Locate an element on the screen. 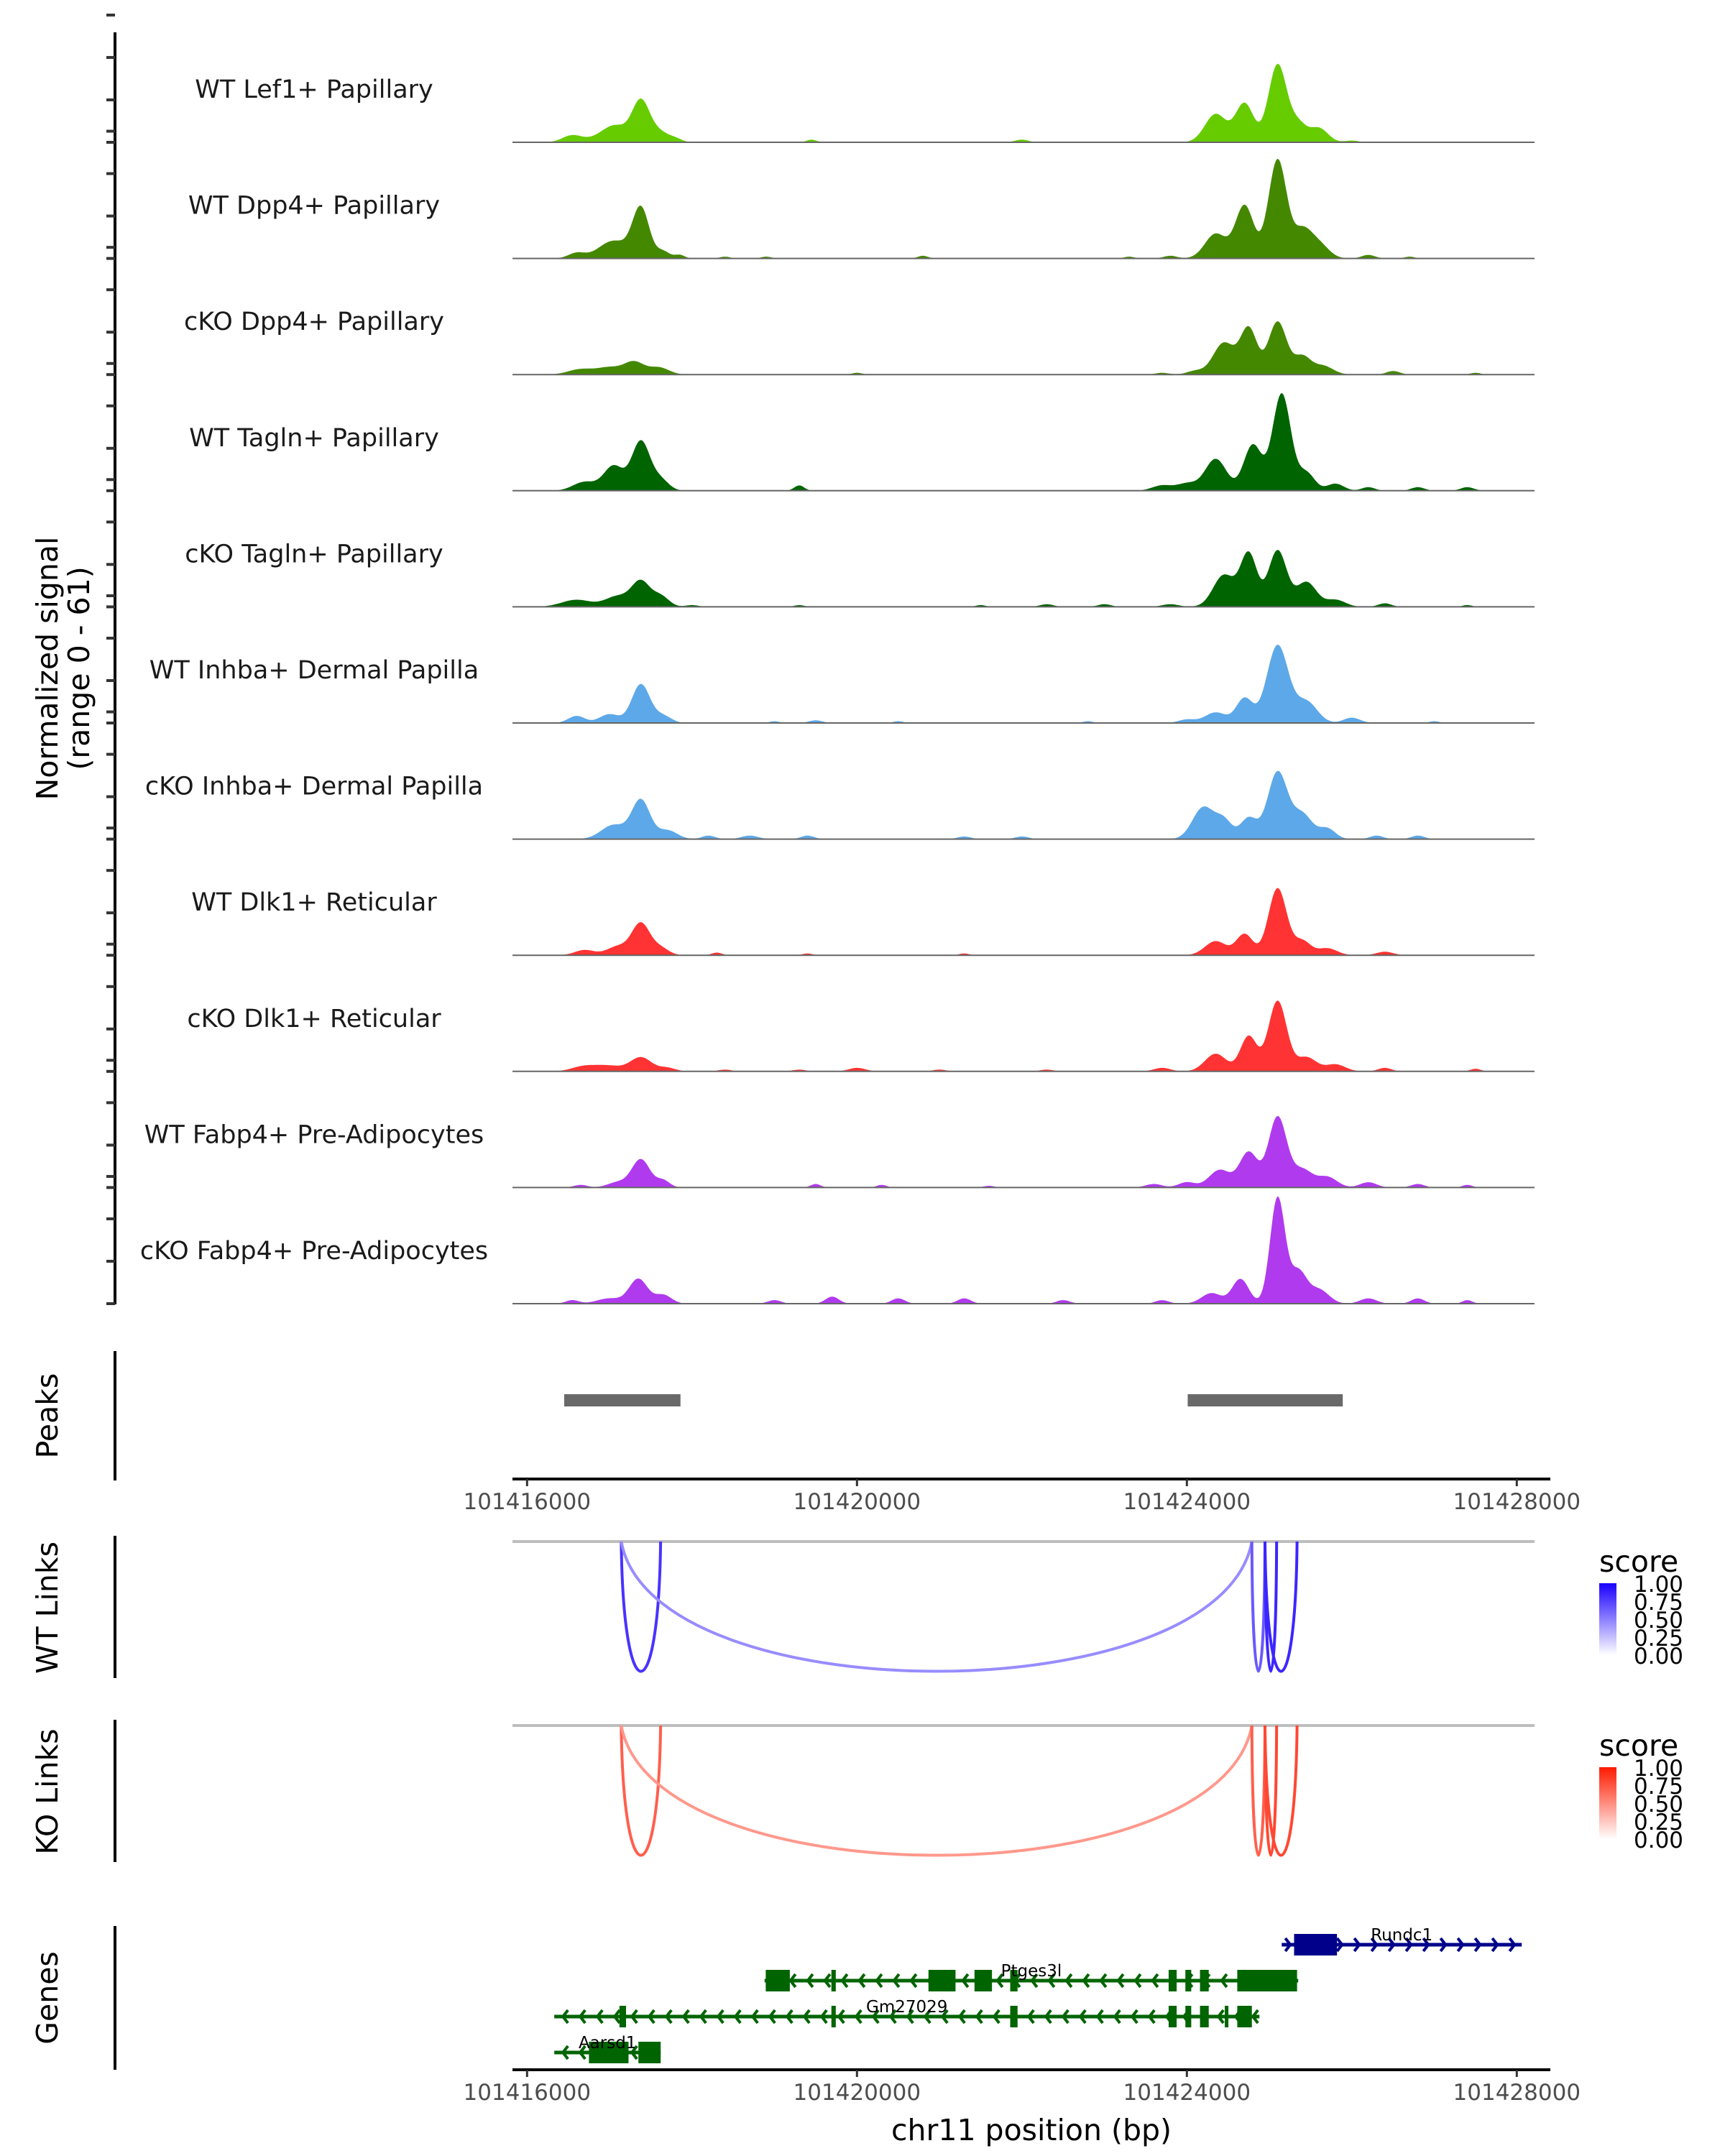 Image resolution: width=1725 pixels, height=2156 pixels. coverage-track: WT Dlk1+ Reticular is located at coordinates (828, 891).